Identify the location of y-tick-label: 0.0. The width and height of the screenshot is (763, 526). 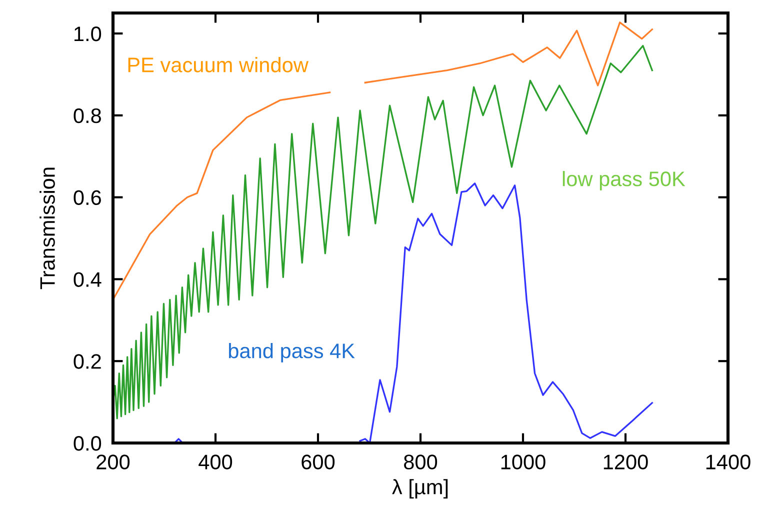
(88, 443).